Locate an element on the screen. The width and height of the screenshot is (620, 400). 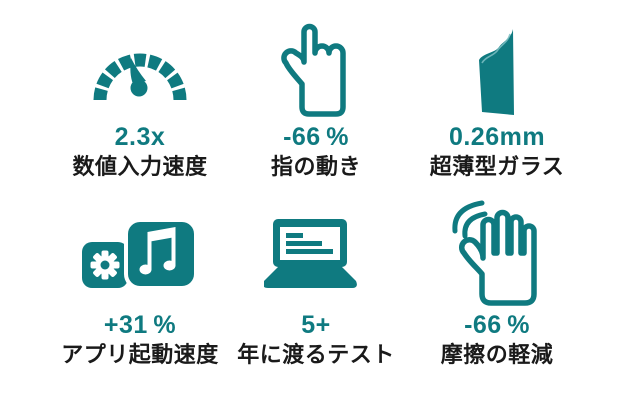
stat-tile-finger-movement: -66 % 指の動き is located at coordinates (316, 101).